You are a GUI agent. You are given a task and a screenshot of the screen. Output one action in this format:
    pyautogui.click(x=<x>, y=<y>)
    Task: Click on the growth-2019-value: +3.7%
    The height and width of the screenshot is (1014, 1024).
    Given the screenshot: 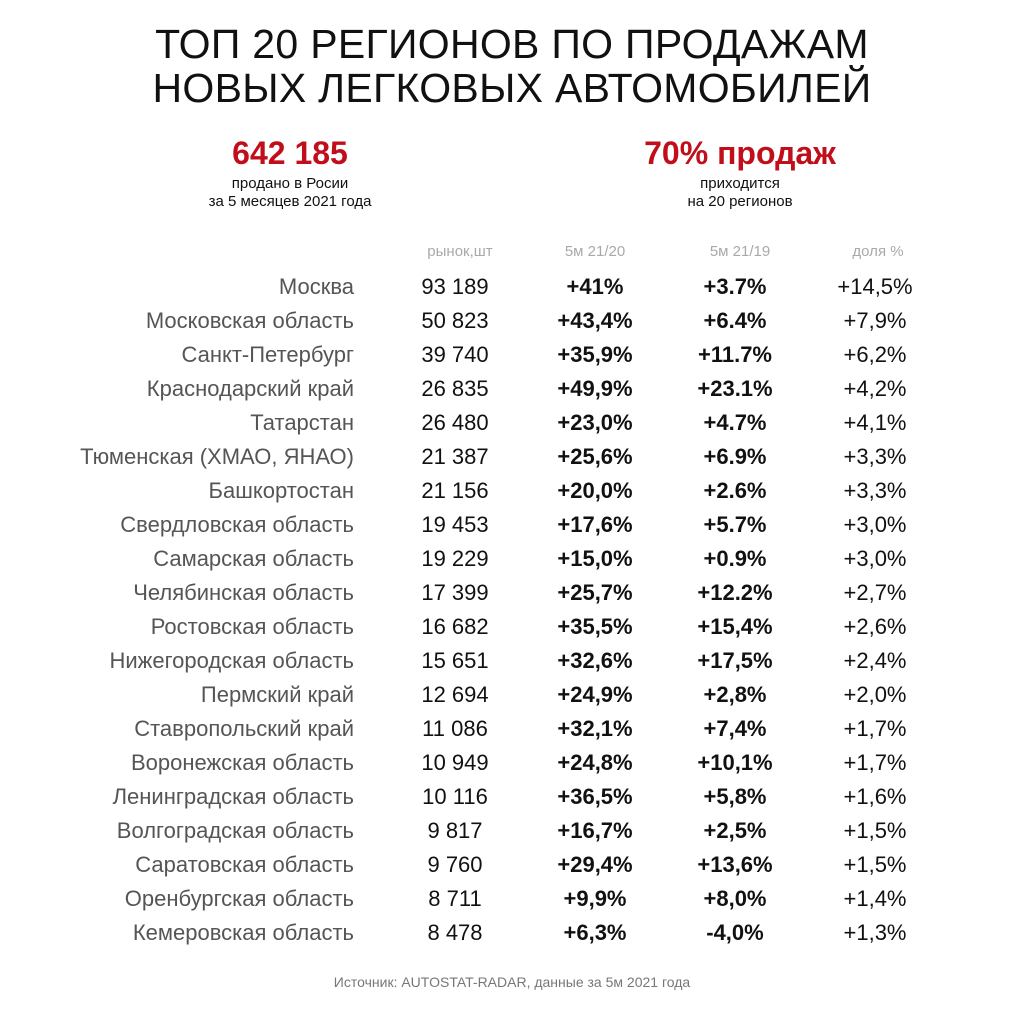 What is the action you would take?
    pyautogui.click(x=735, y=286)
    